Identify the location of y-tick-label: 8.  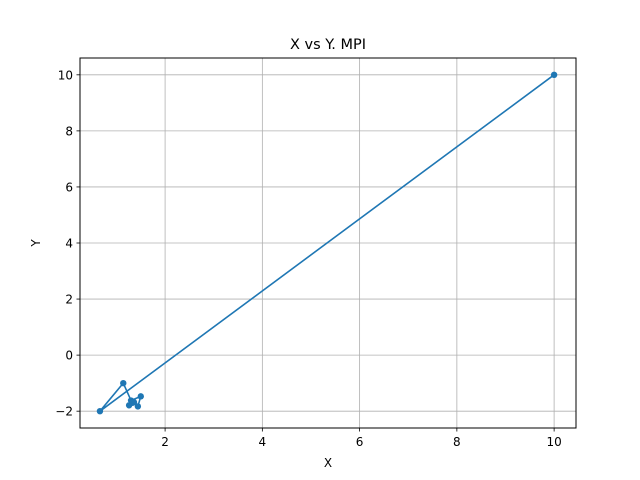
(69, 131).